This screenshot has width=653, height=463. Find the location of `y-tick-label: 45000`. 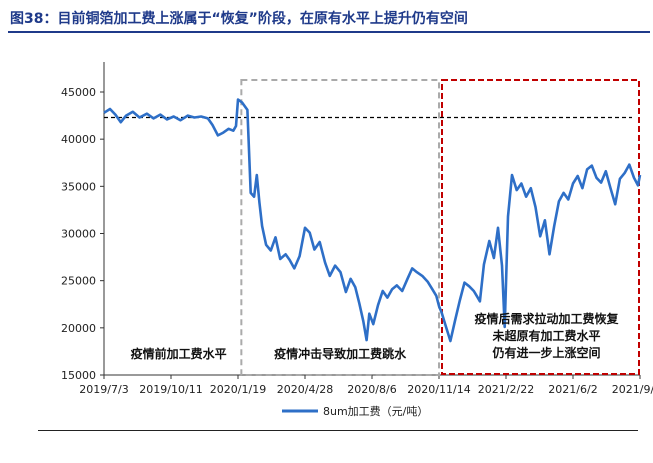

y-tick-label: 45000 is located at coordinates (78, 92).